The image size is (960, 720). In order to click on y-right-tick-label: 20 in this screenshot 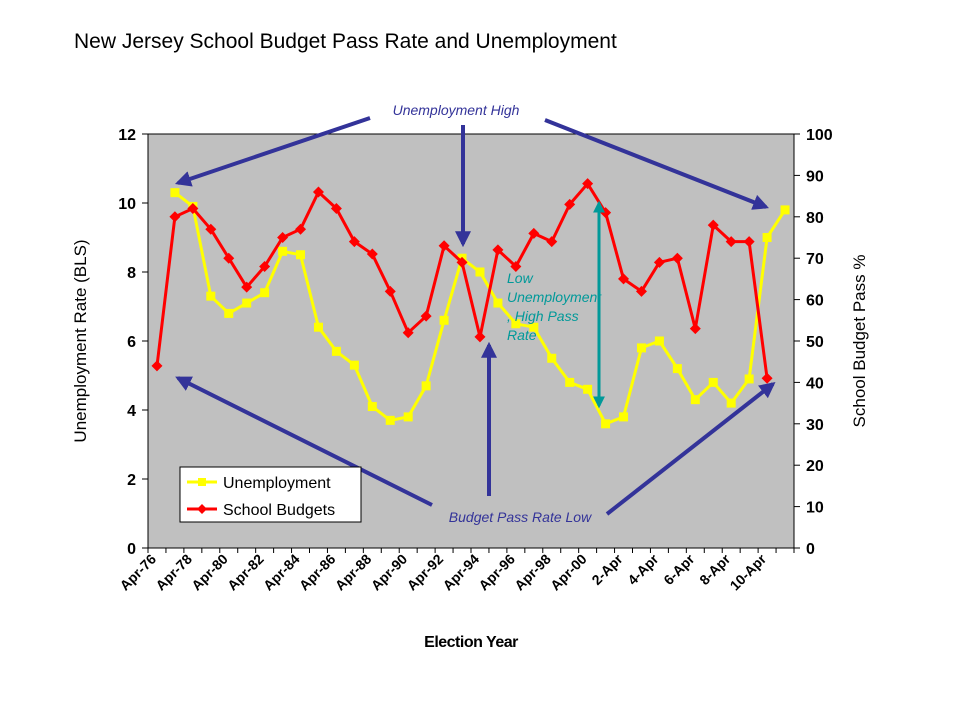, I will do `click(815, 466)`.